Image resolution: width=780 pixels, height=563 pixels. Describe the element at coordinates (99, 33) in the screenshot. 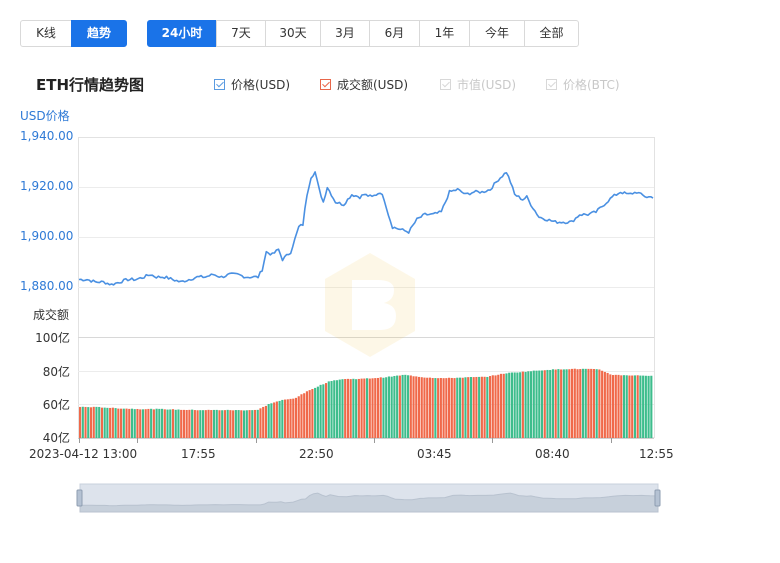

I see `trend-toggle-button: 趋势` at that location.